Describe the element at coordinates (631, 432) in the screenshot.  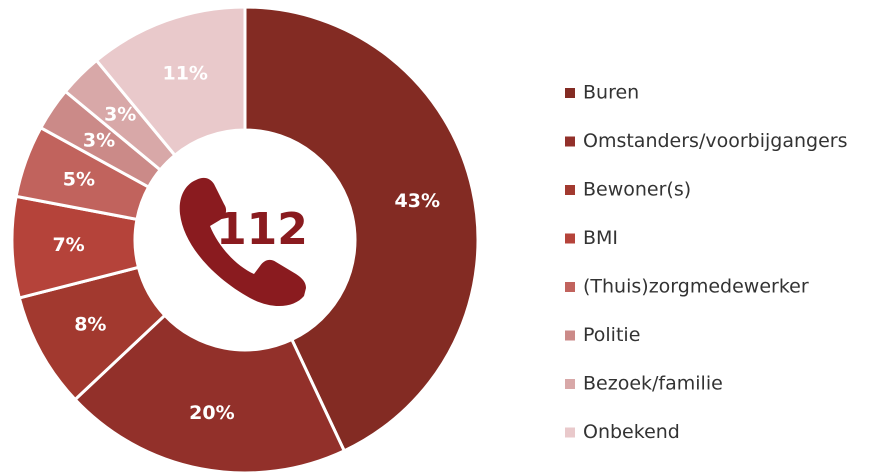
I see `legend-label: Onbekend` at that location.